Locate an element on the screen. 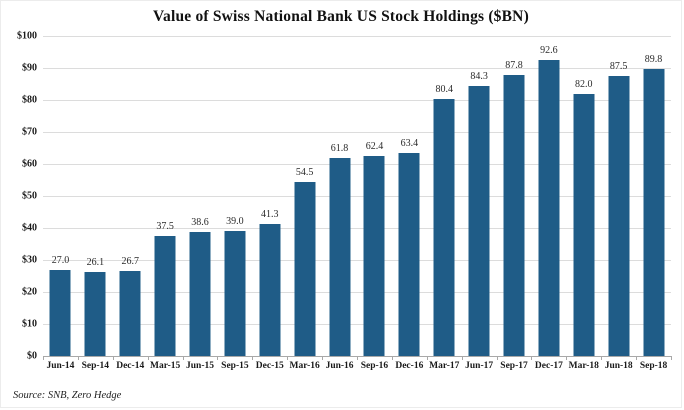 This screenshot has width=684, height=410. bar-slot: 84.3 is located at coordinates (479, 196).